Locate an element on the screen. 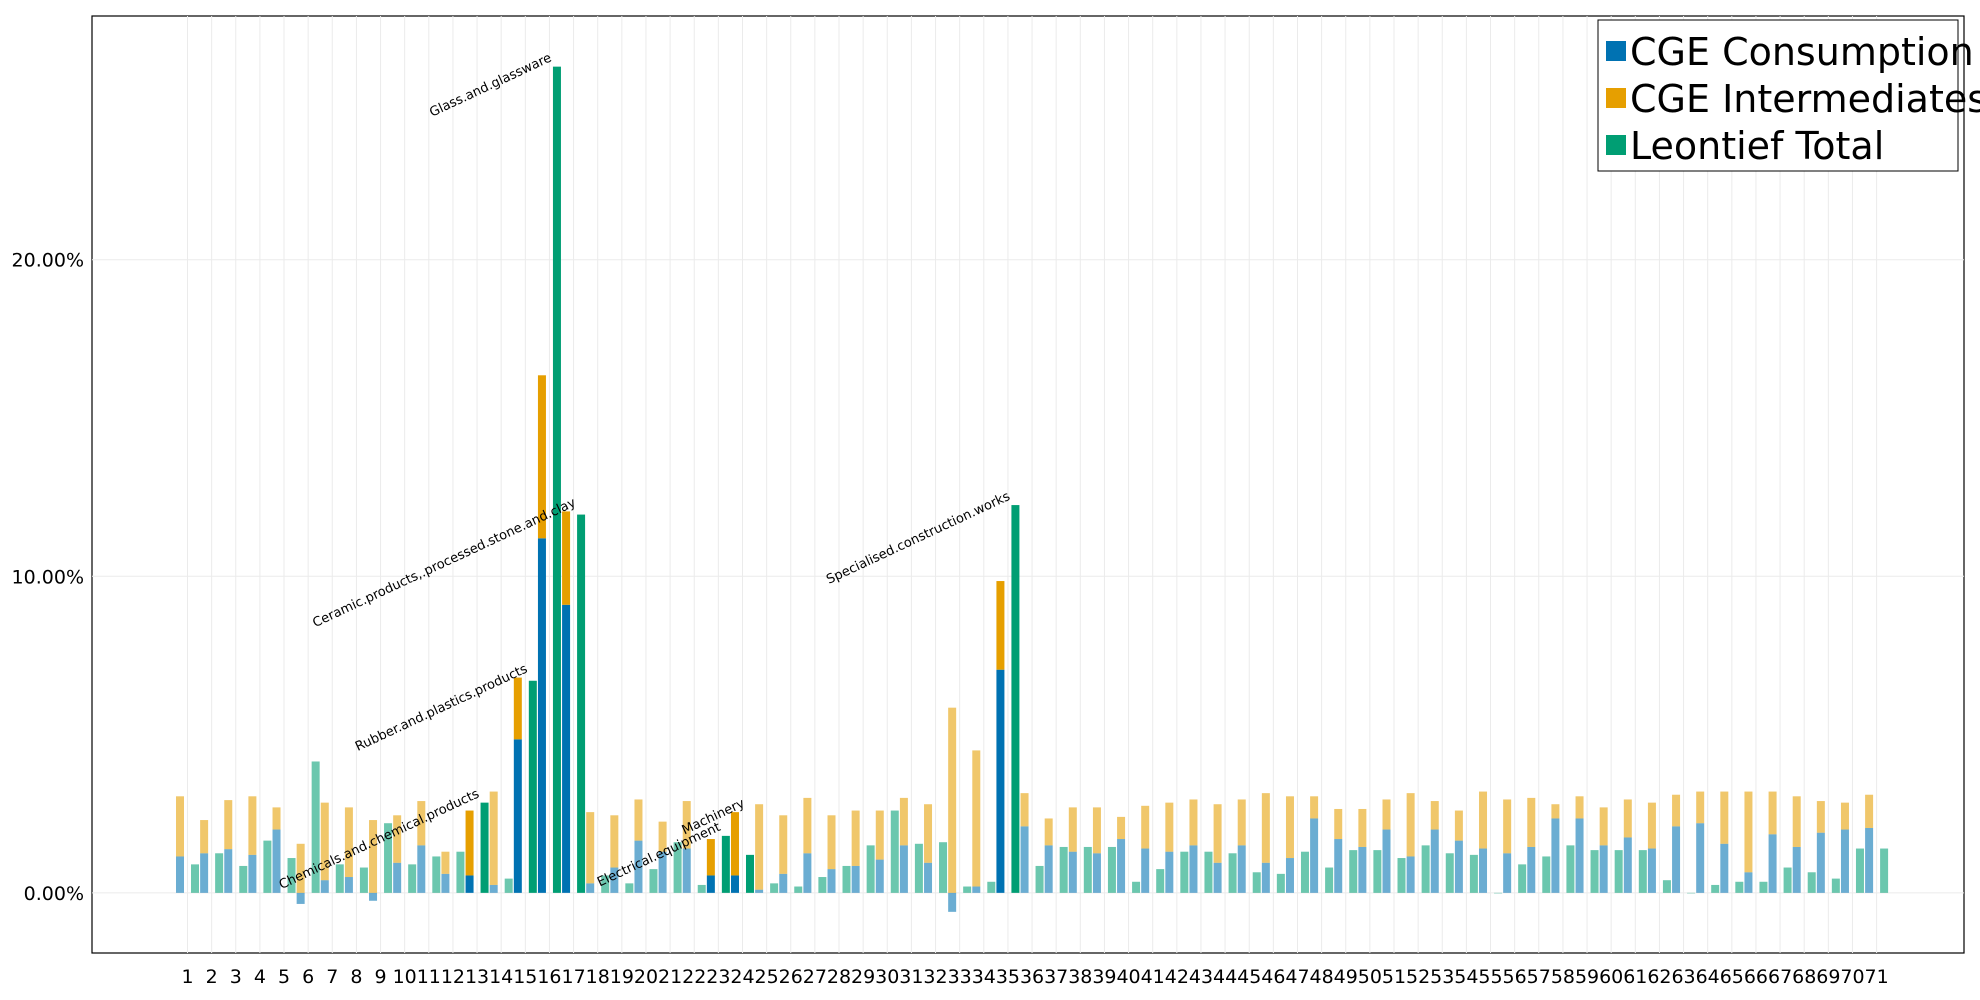 Image resolution: width=1980 pixels, height=1000 pixels. x-tick-label: 49 is located at coordinates (1346, 977).